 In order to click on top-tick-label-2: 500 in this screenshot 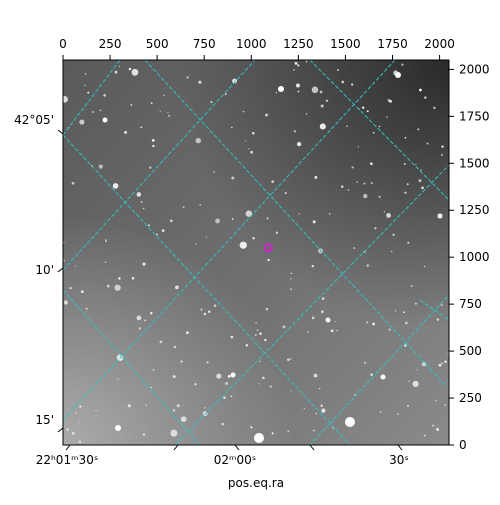, I will do `click(157, 44)`.